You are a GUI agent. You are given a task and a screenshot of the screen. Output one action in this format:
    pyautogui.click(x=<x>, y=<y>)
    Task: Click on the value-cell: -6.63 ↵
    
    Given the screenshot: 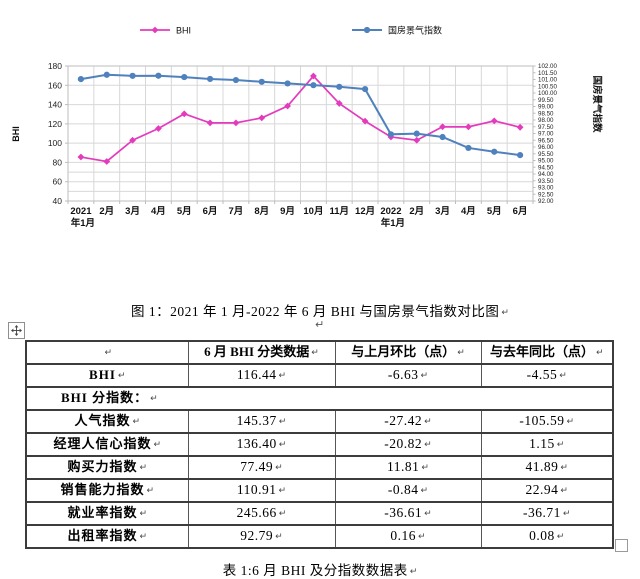 What is the action you would take?
    pyautogui.click(x=408, y=375)
    